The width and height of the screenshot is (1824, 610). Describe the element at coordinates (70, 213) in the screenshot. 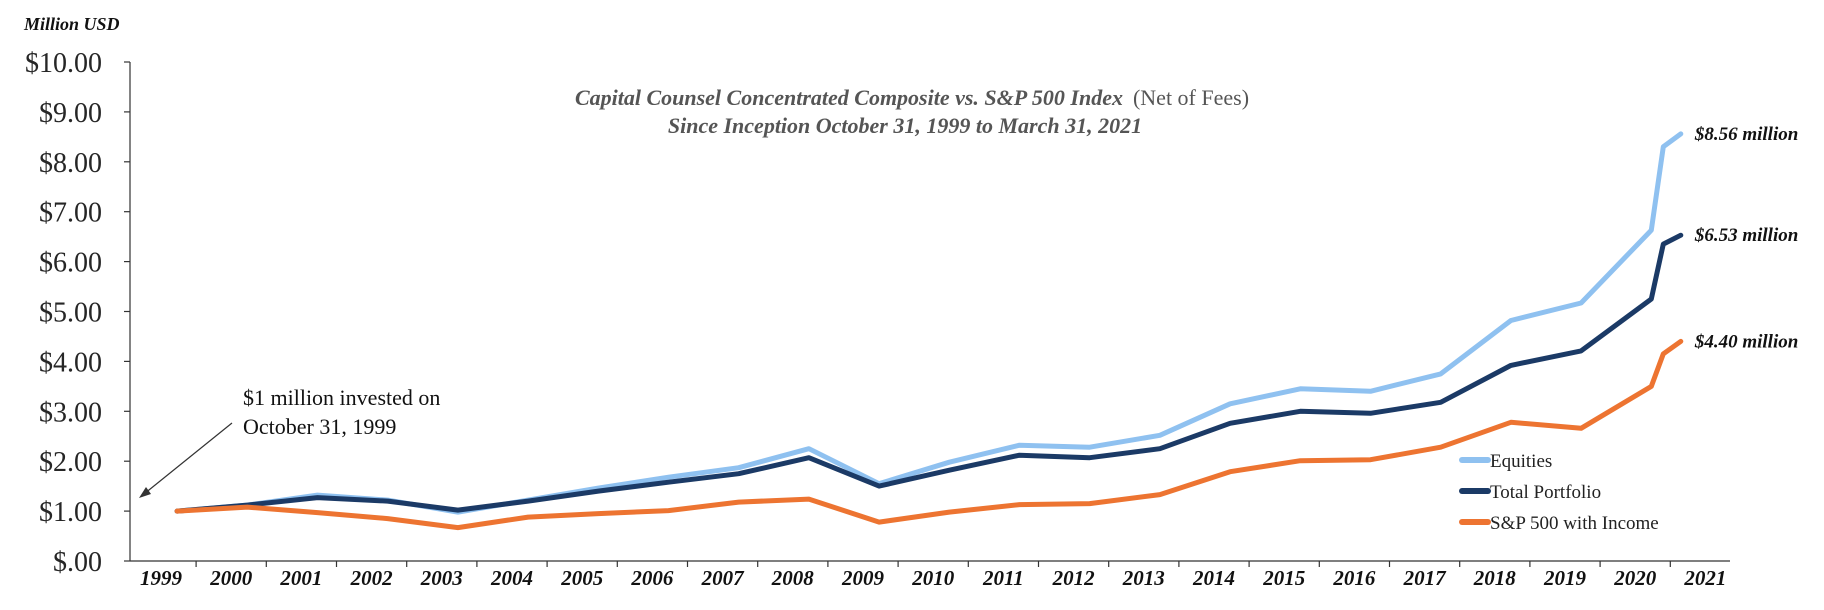

I see `y-tick-label: $7.00` at that location.